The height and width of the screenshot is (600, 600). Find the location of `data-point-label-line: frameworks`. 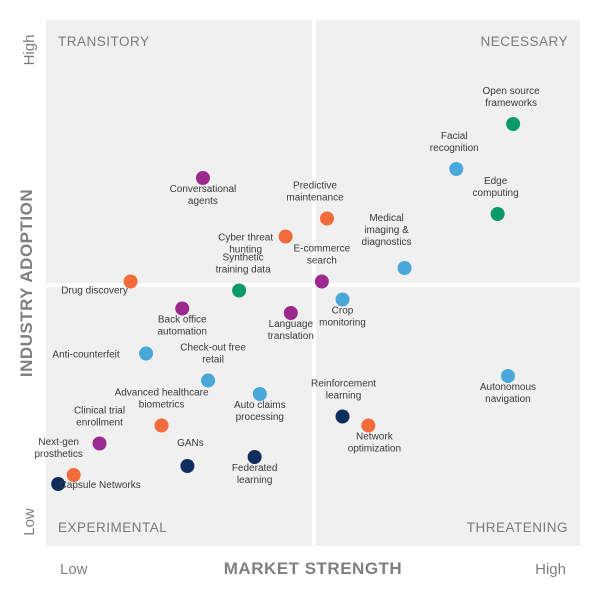

data-point-label-line: frameworks is located at coordinates (511, 103).